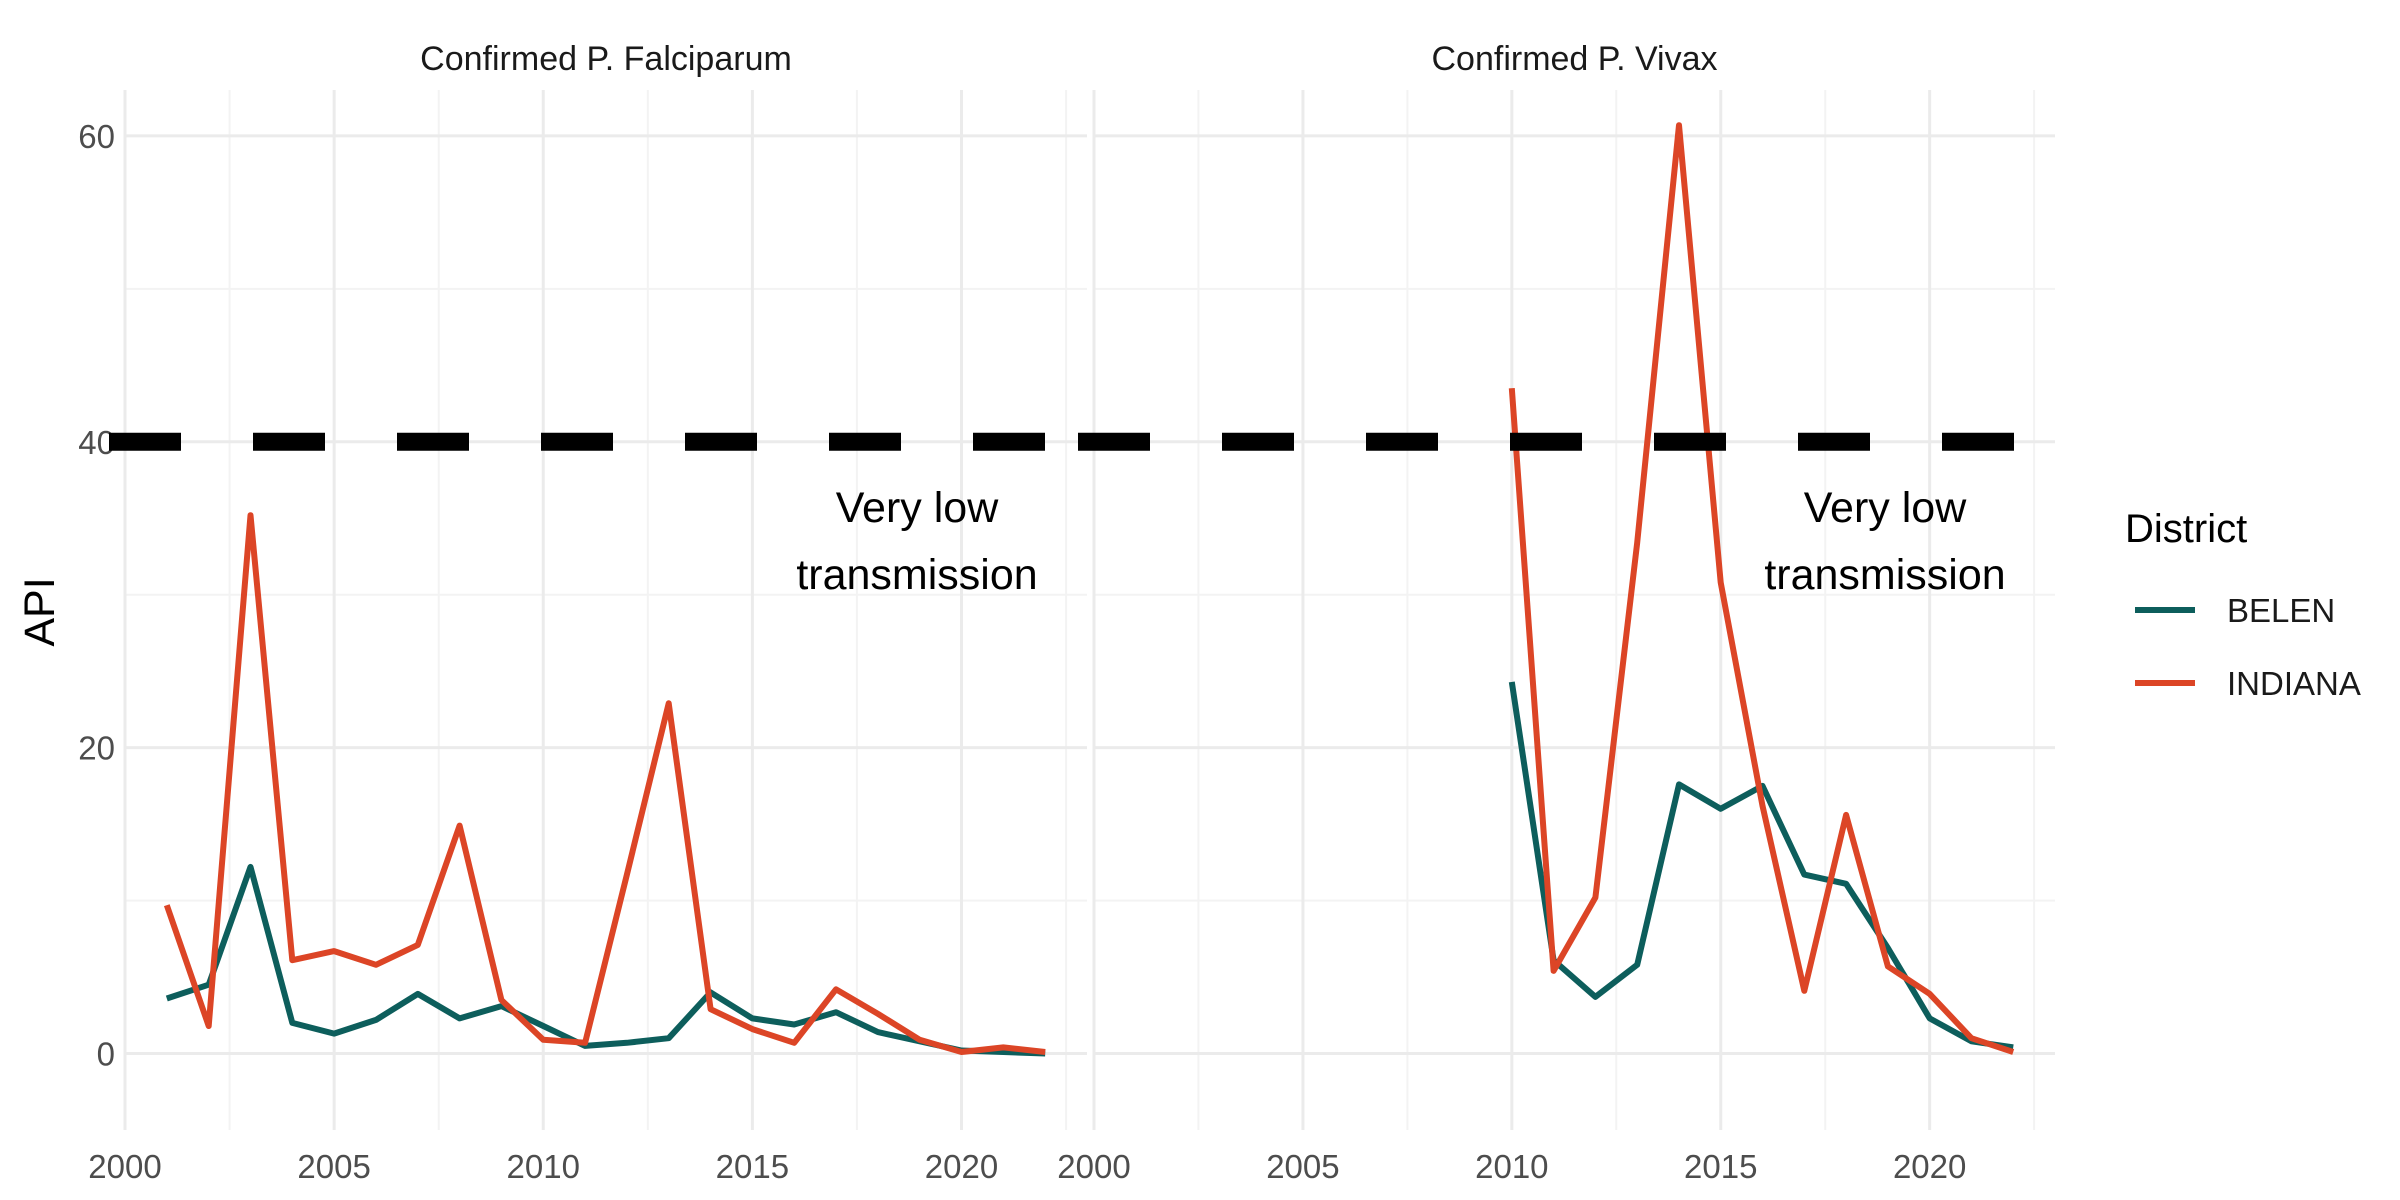 This screenshot has height=1200, width=2400. Describe the element at coordinates (96, 748) in the screenshot. I see `y-tick-label: 20` at that location.